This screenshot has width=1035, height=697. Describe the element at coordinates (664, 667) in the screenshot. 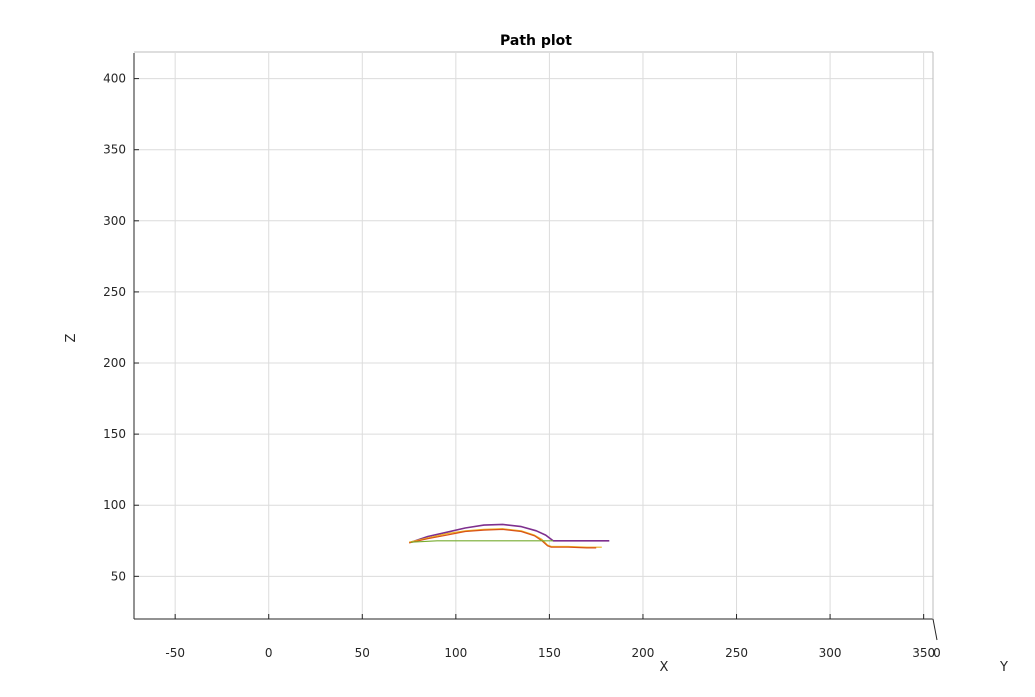

I see `x-axis-label: X` at that location.